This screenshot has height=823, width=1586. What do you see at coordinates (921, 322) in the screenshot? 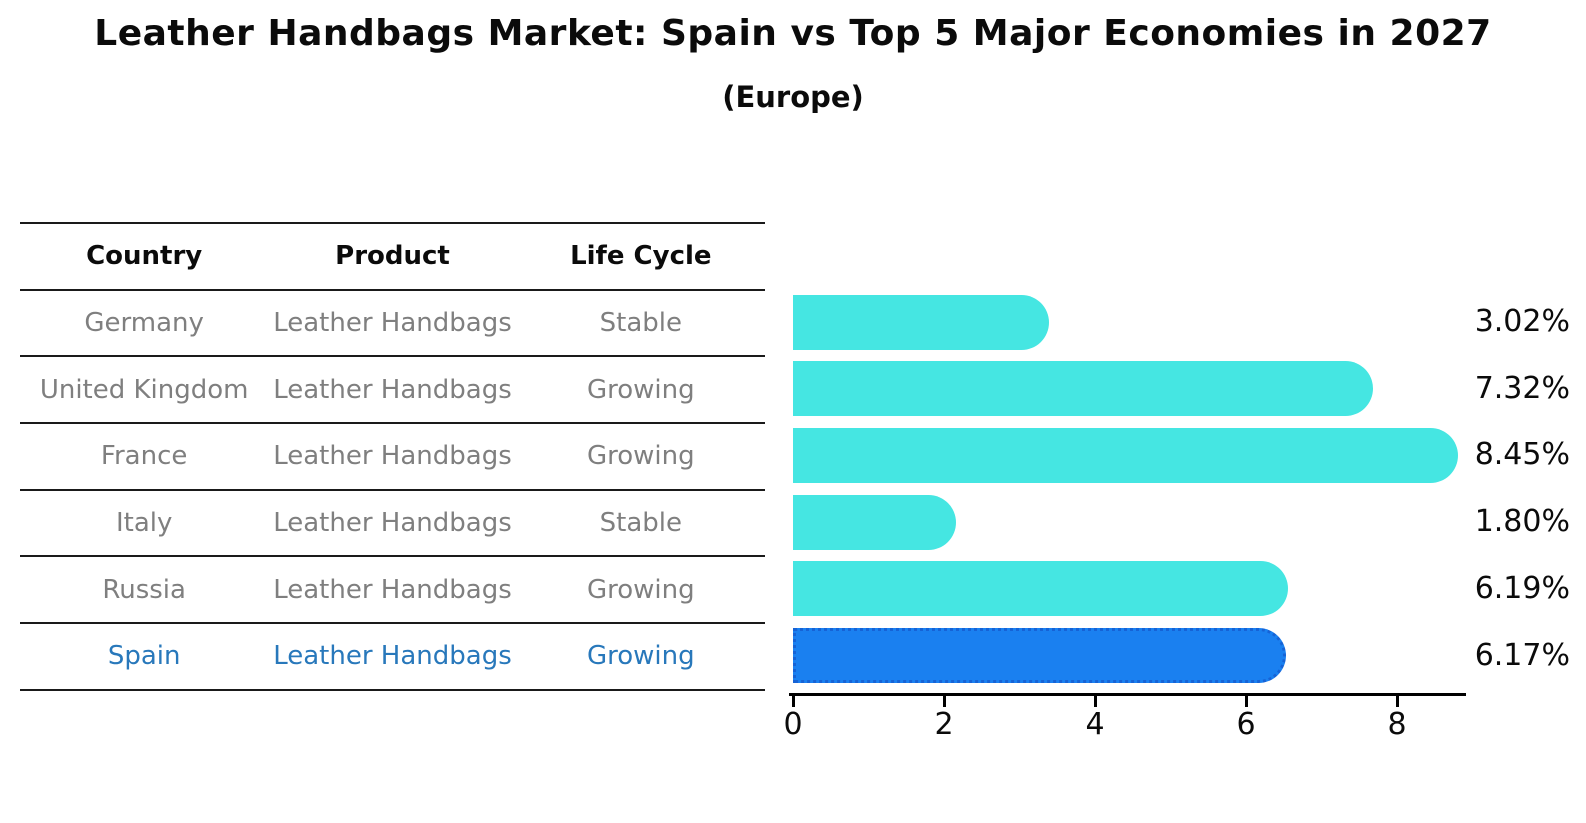
I see `bar-germany` at bounding box center [921, 322].